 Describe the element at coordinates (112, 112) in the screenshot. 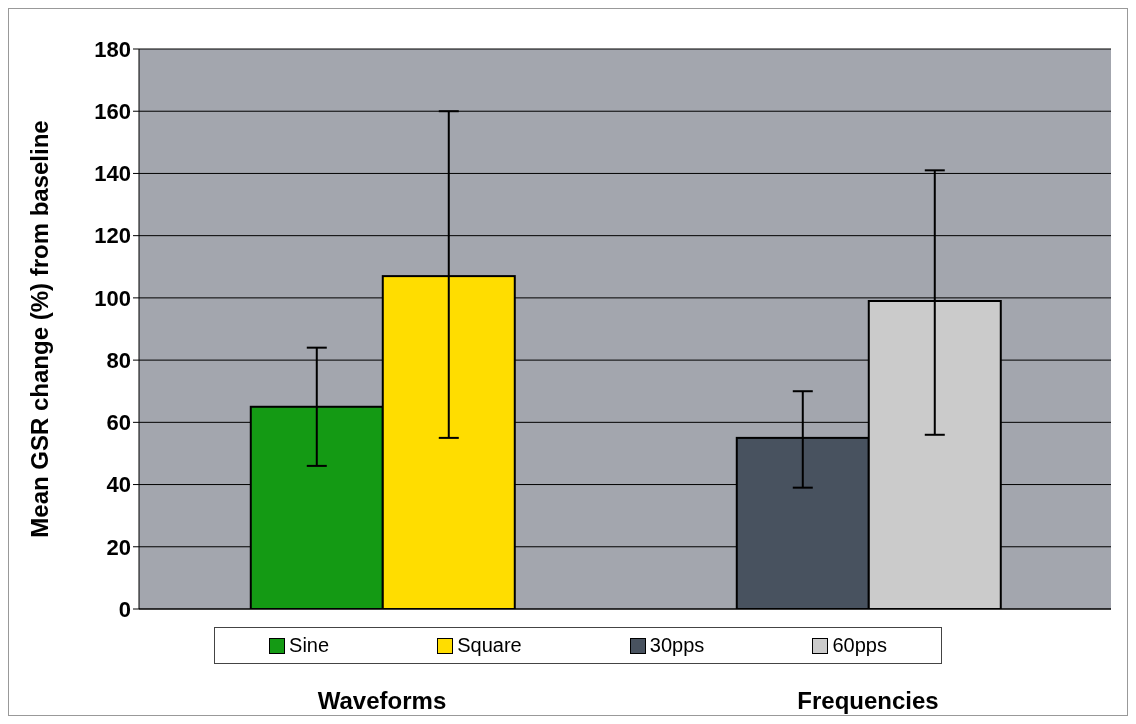

I see `y-tick-label: 160` at that location.